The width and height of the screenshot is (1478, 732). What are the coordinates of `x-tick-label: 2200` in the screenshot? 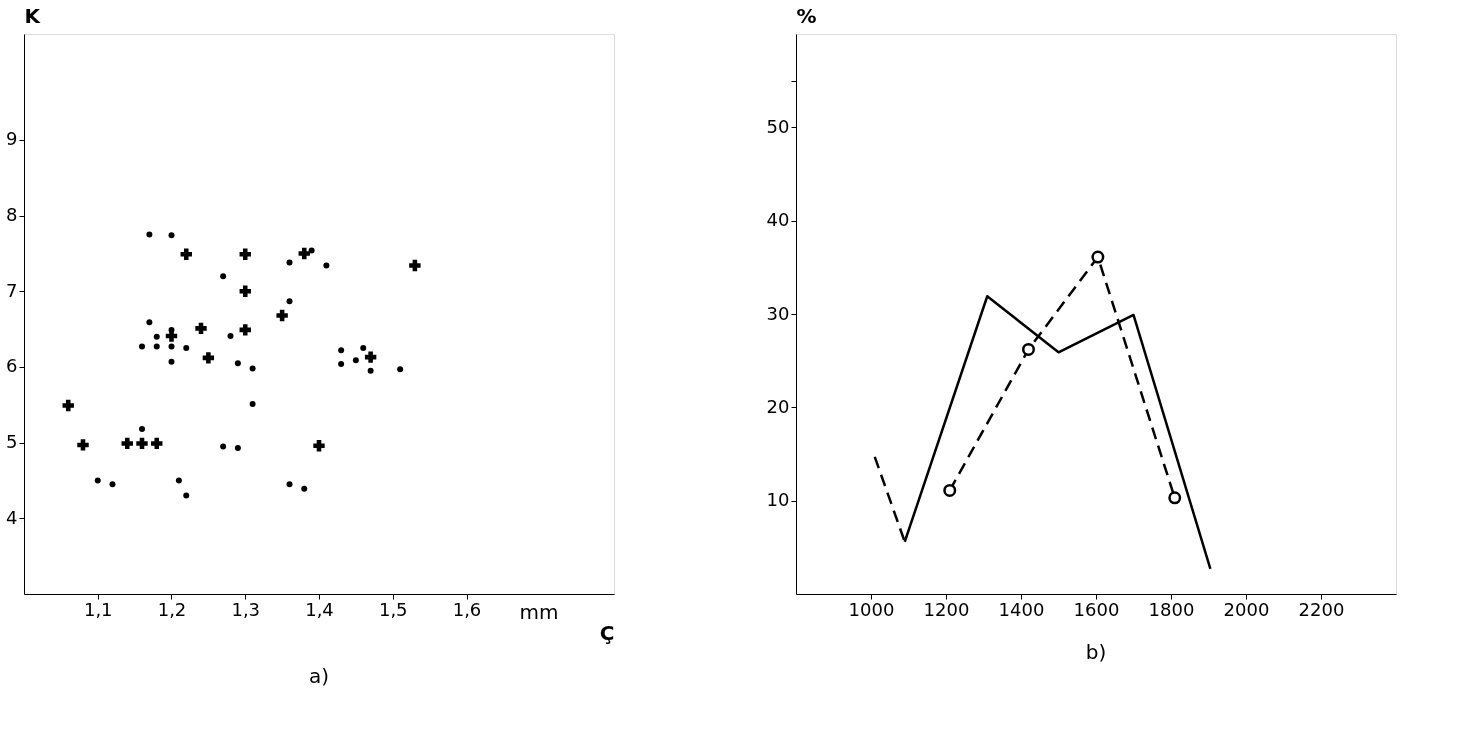 It's located at (1321, 609).